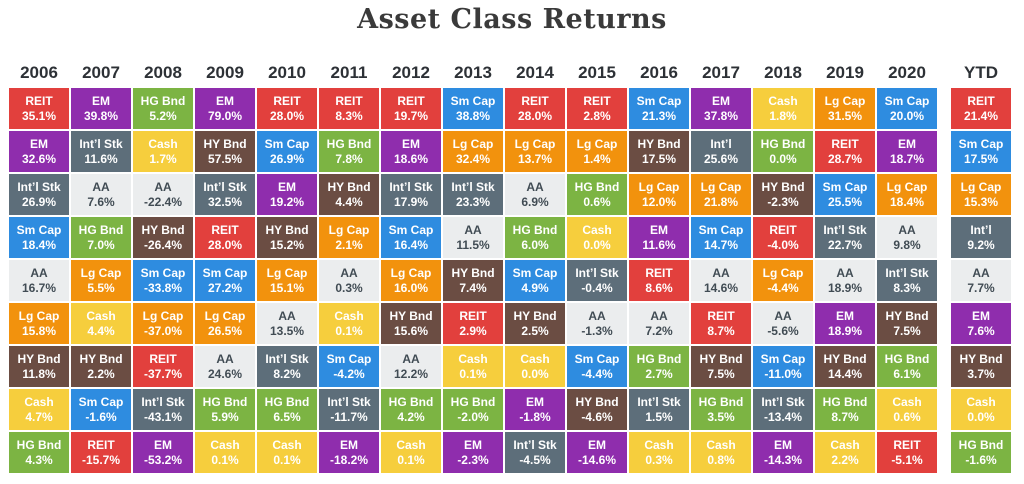  I want to click on return-value: -2.0%, so click(473, 416).